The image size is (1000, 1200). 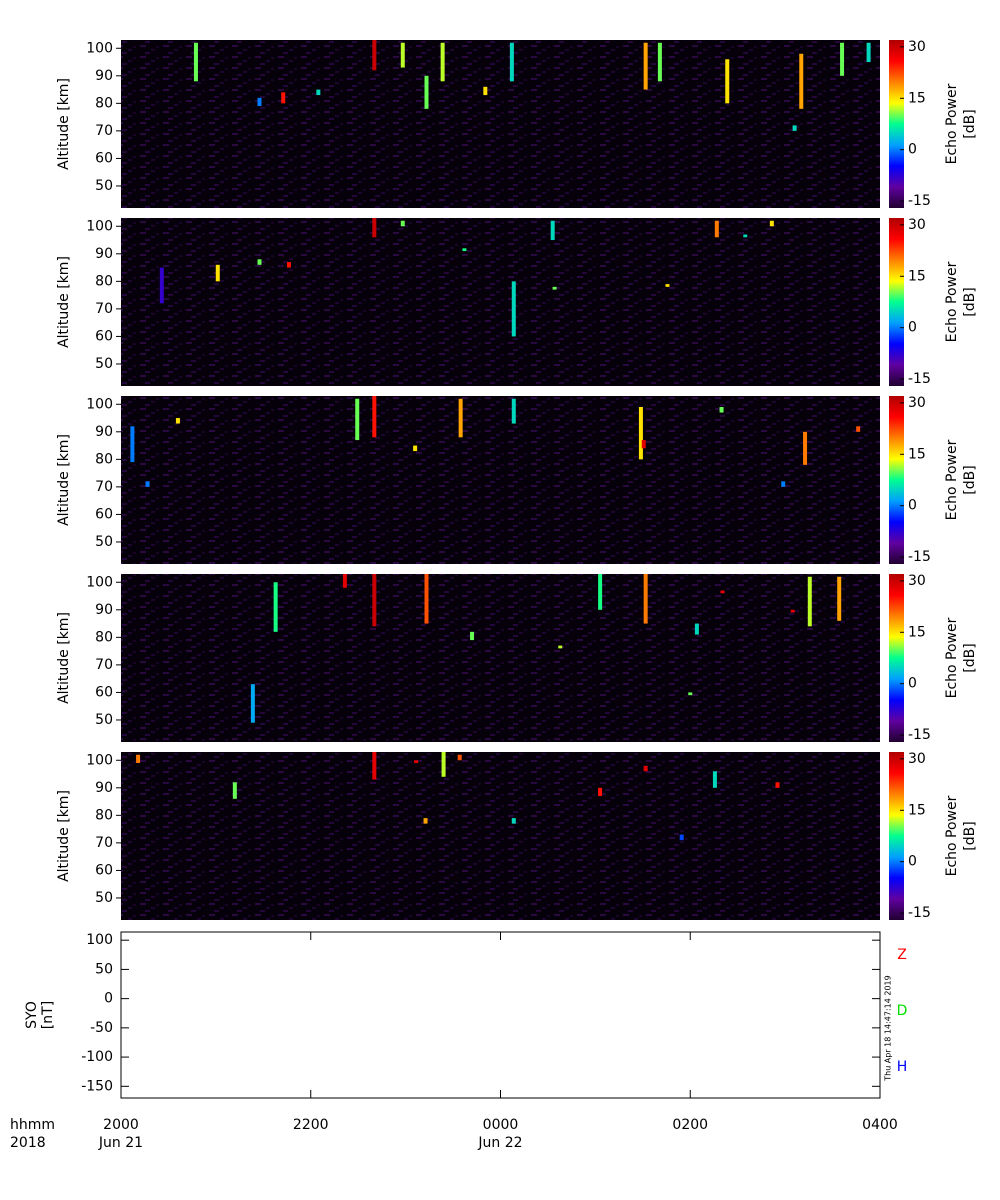 I want to click on x-axis-label: hhmm, so click(x=32, y=1125).